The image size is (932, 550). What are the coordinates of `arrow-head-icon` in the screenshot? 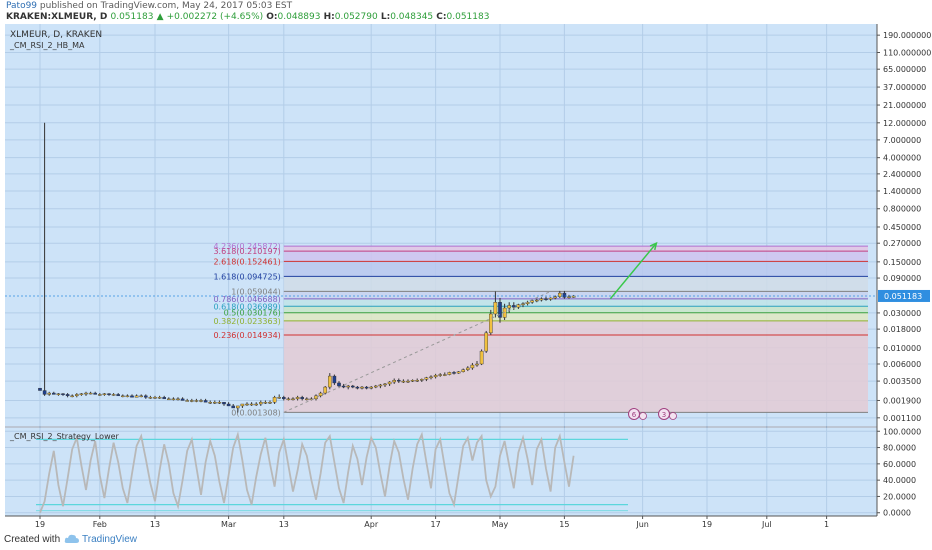 It's located at (653, 246).